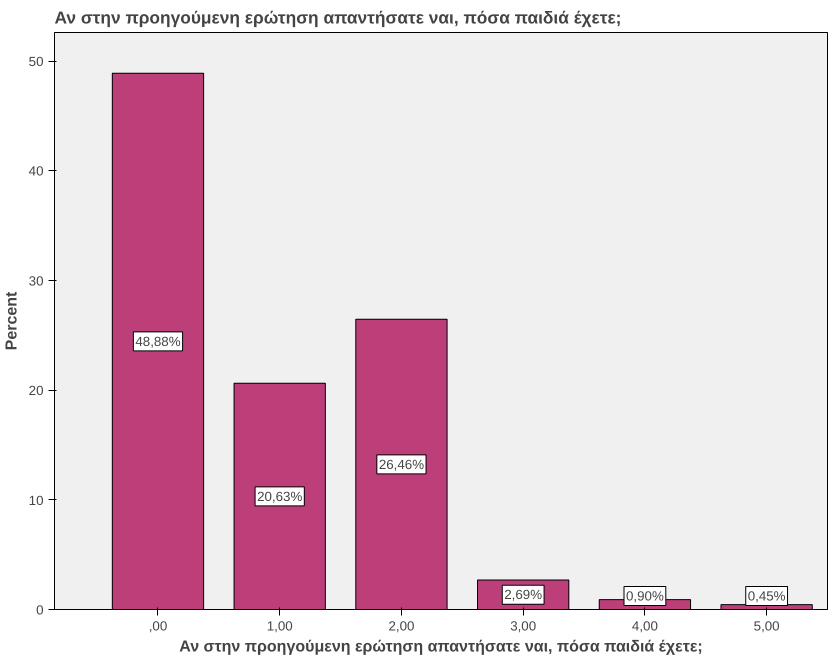 The image size is (831, 658). What do you see at coordinates (158, 341) in the screenshot?
I see `data-label: 48,88%` at bounding box center [158, 341].